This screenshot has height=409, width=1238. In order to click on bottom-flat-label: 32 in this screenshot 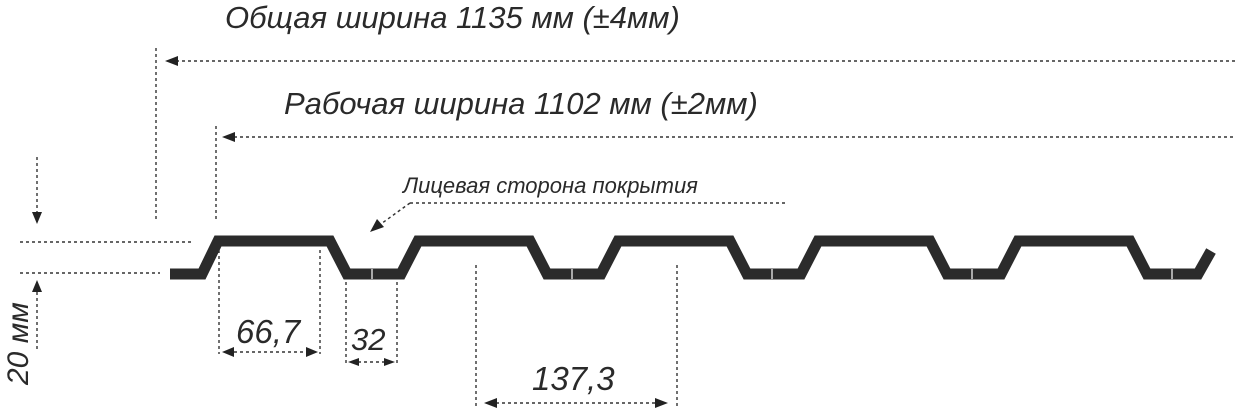, I will do `click(368, 339)`.